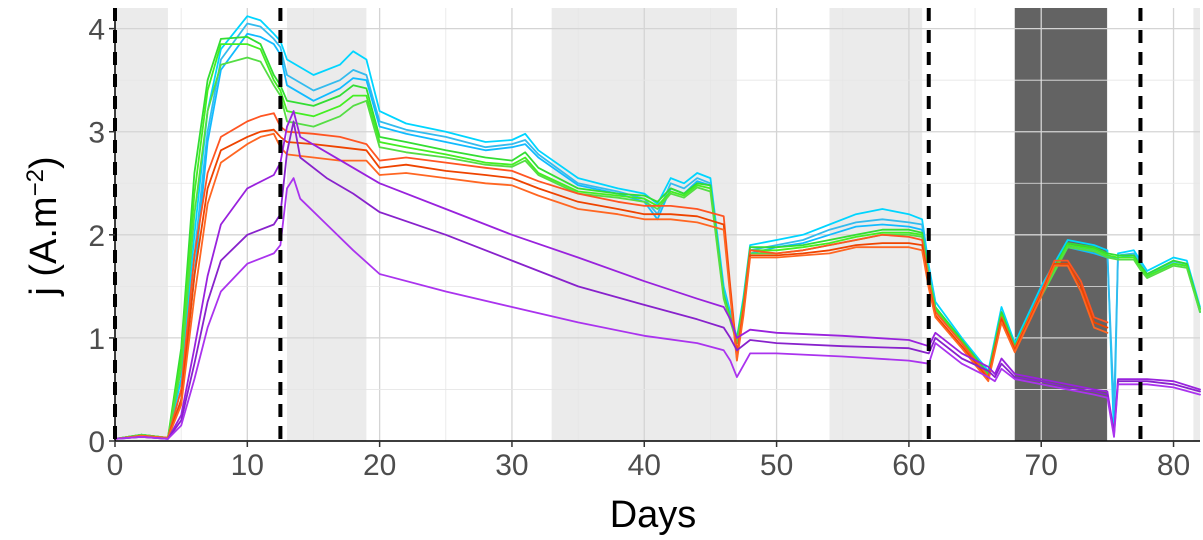 Image resolution: width=1203 pixels, height=540 pixels. Describe the element at coordinates (141, 224) in the screenshot. I see `shaded-period-0-light` at that location.